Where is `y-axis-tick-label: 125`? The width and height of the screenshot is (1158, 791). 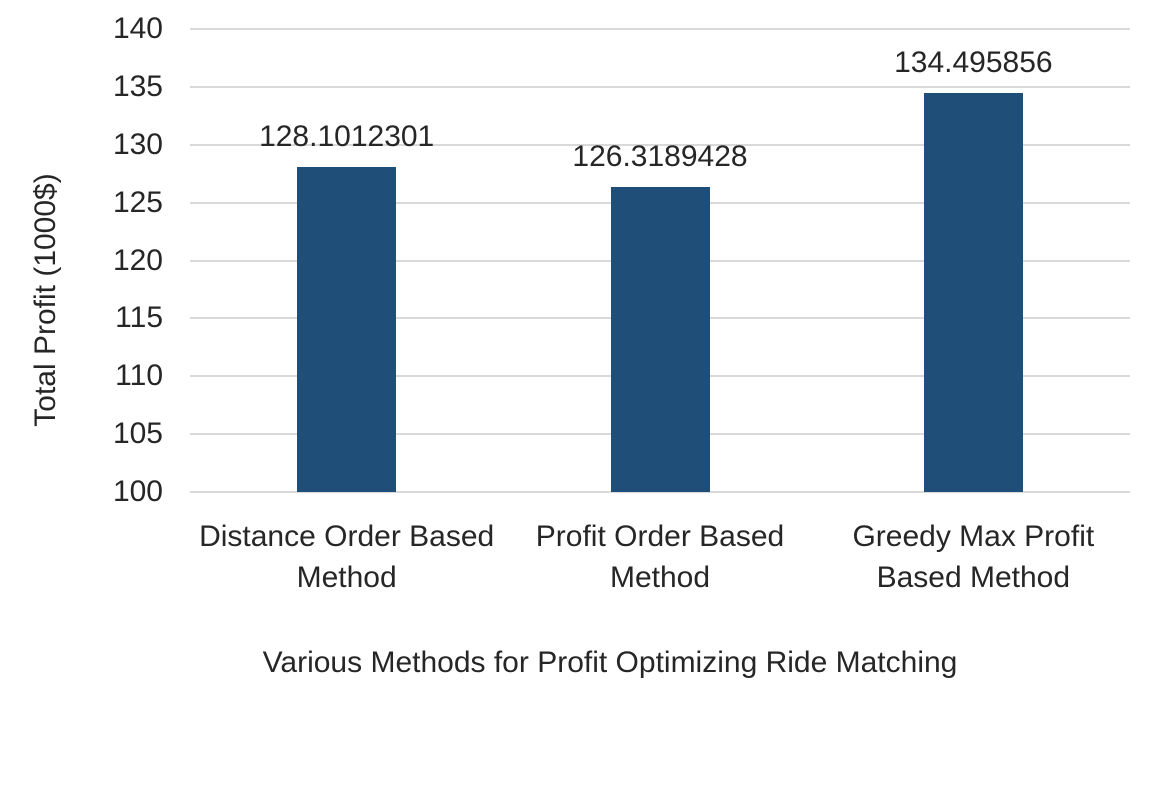
y-axis-tick-label: 125 is located at coordinates (137, 202).